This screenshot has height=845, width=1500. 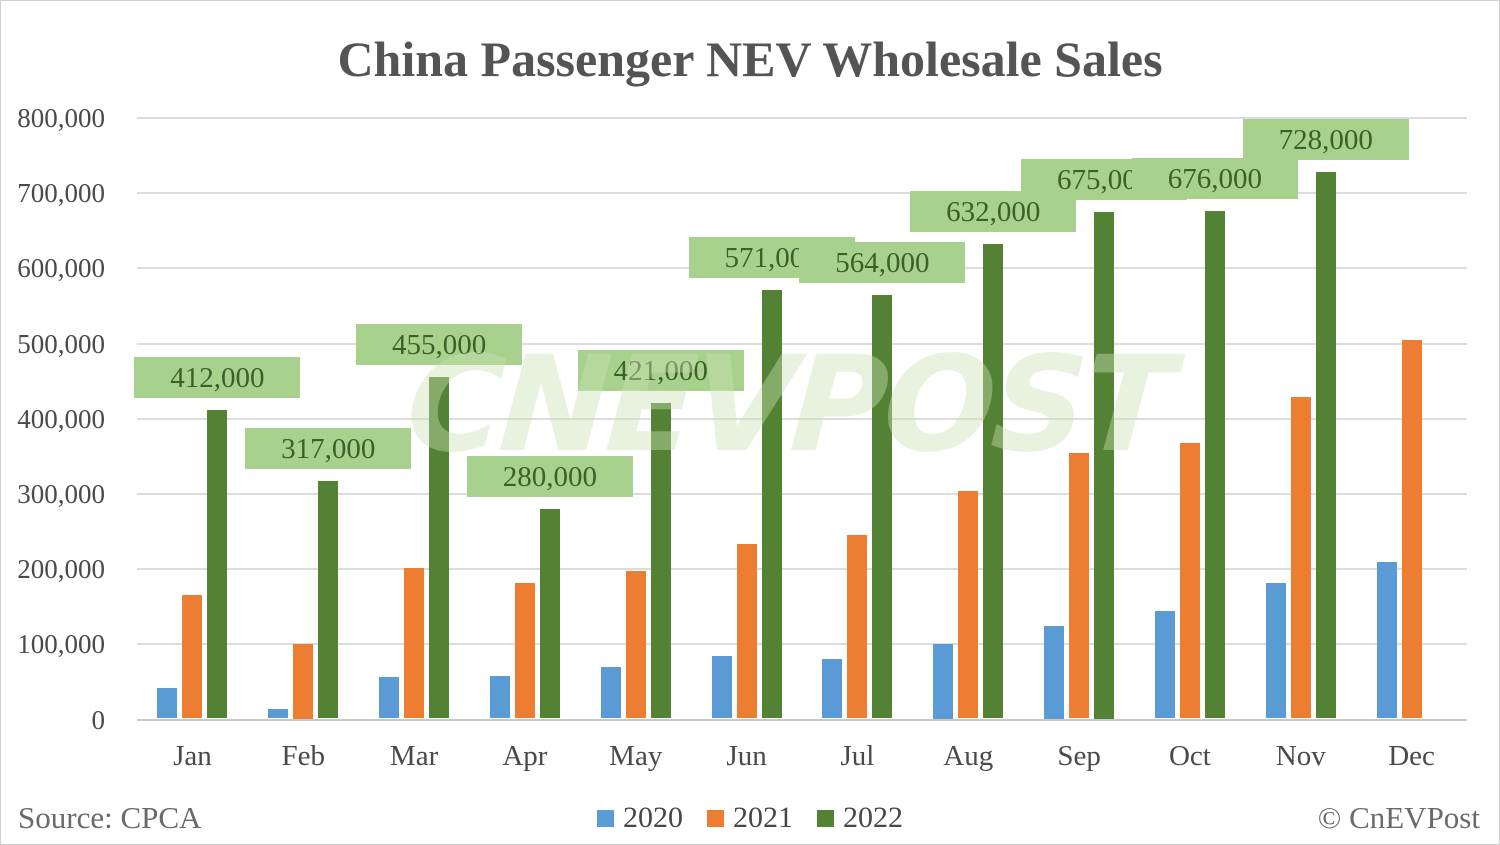 What do you see at coordinates (549, 613) in the screenshot?
I see `bar-2022-apr` at bounding box center [549, 613].